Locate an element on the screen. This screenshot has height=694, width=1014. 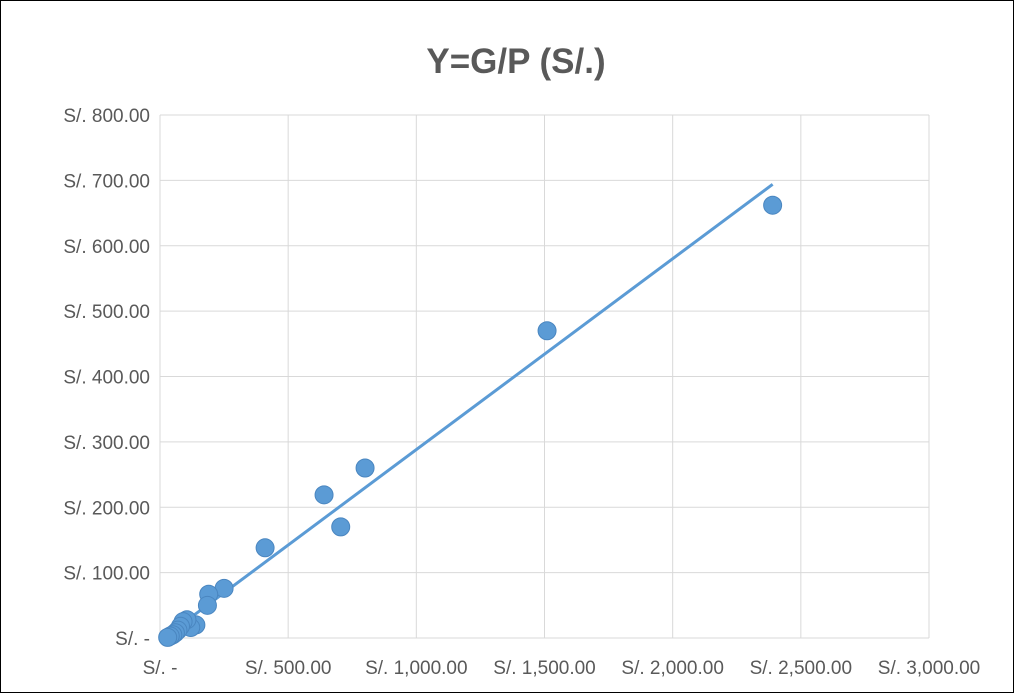
y-tick-label: S/. 400.00 is located at coordinates (106, 378).